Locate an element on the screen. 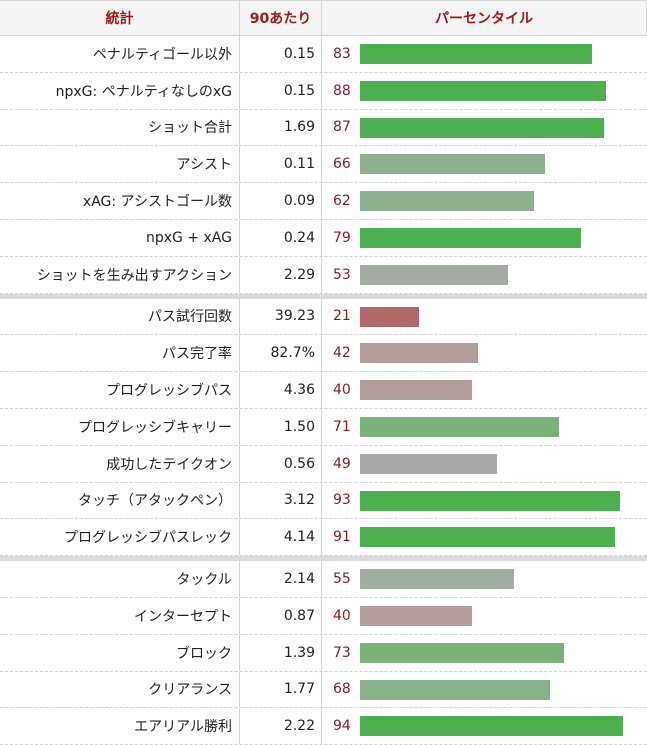 The height and width of the screenshot is (745, 647). stat-label: クリアランス is located at coordinates (120, 689).